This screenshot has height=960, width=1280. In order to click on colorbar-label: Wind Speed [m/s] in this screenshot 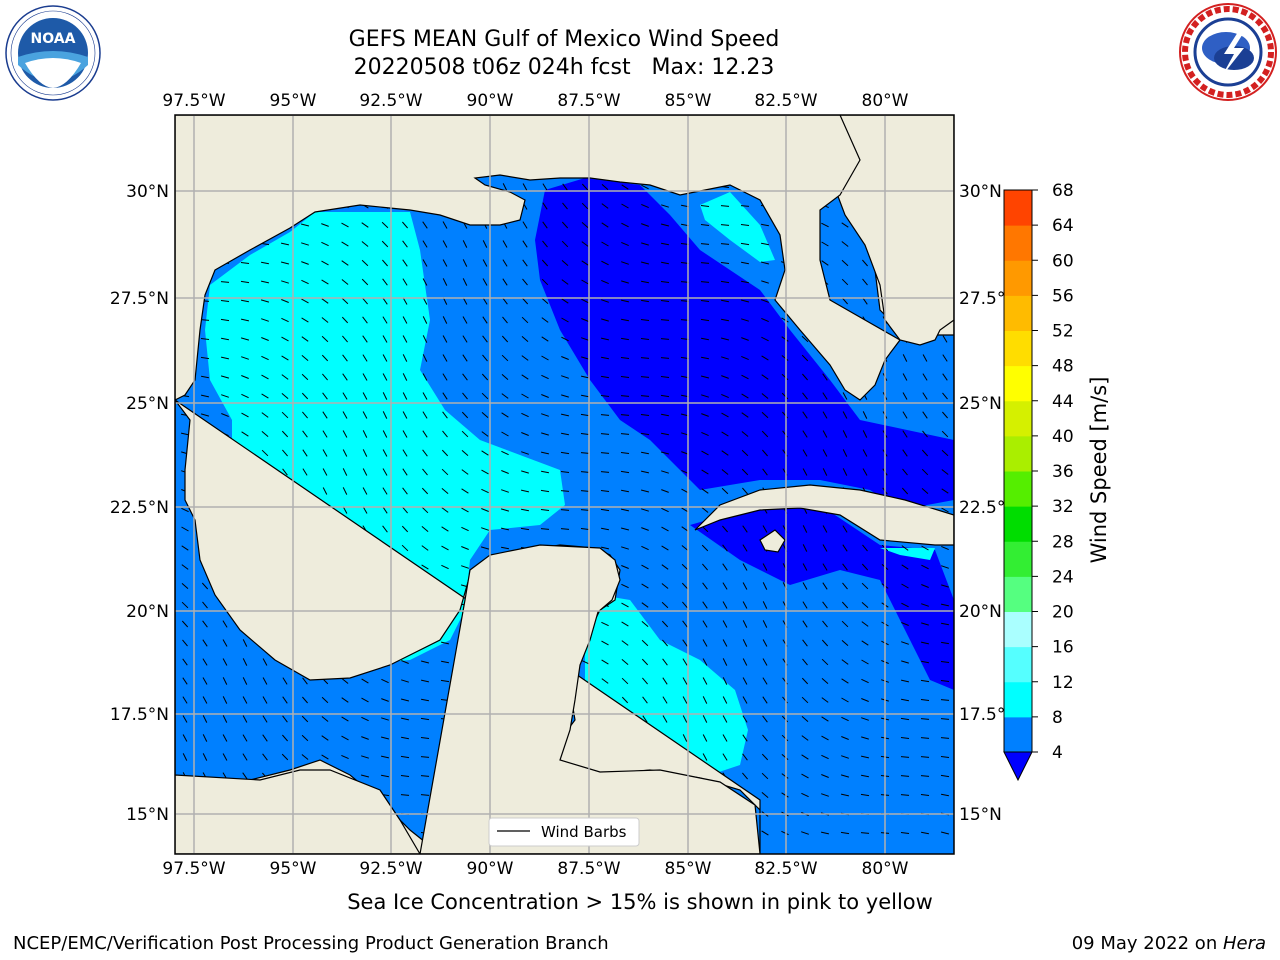, I will do `click(1099, 470)`.